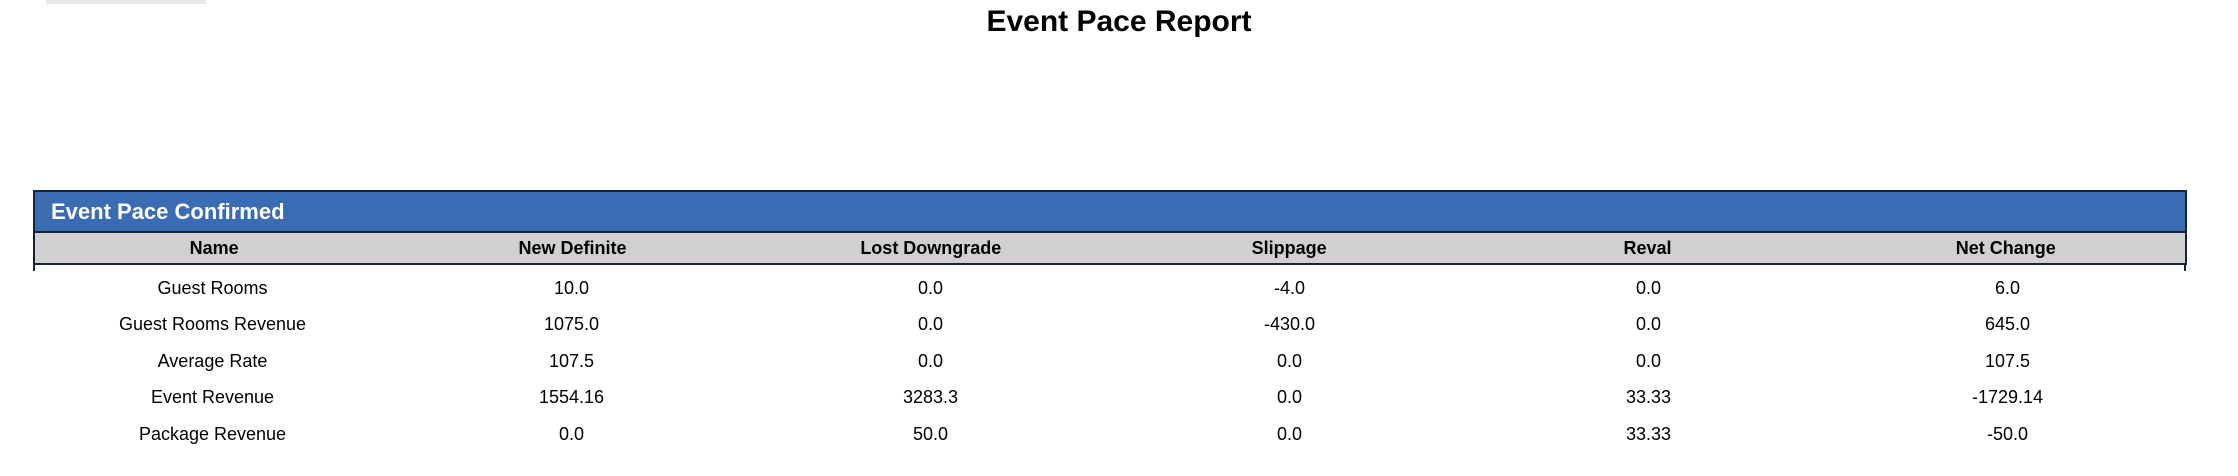 The height and width of the screenshot is (476, 2238). Describe the element at coordinates (2007, 287) in the screenshot. I see `table-cell: 6.0` at that location.